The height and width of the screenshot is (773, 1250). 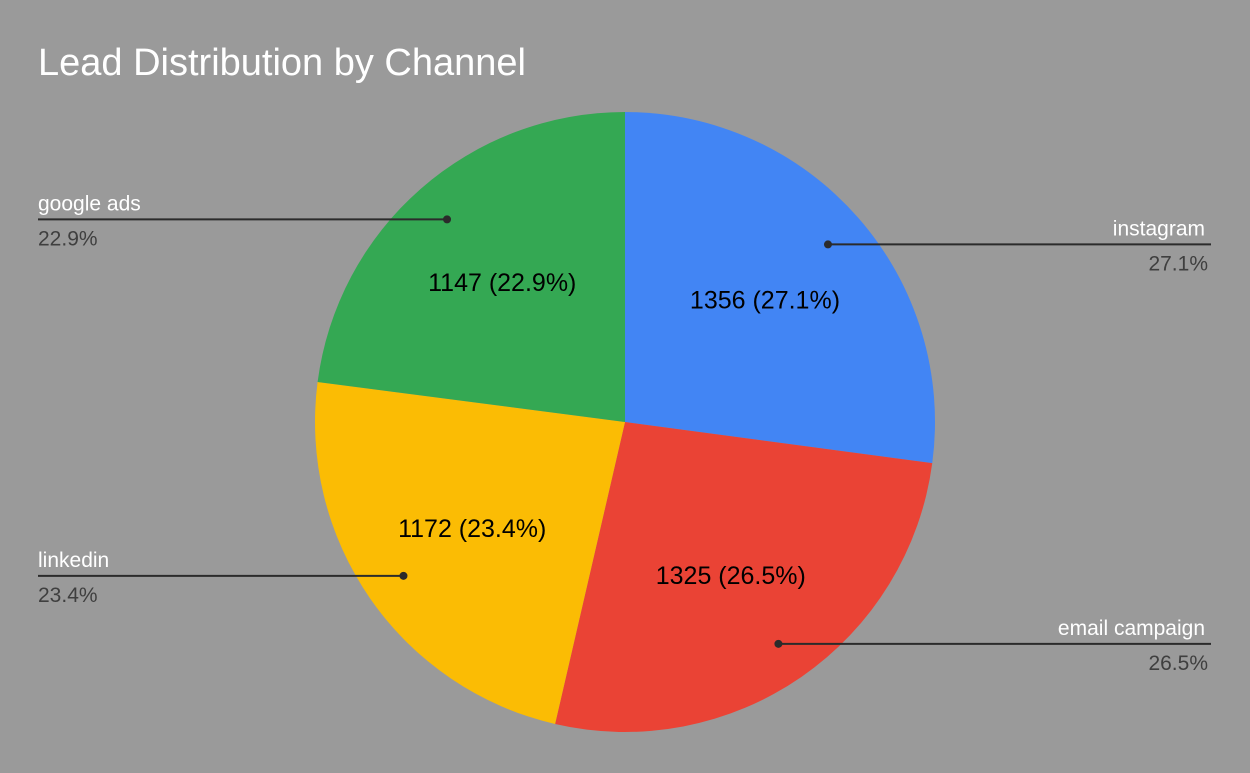 I want to click on callout-percent-google-ads: 22.9%, so click(x=68, y=238).